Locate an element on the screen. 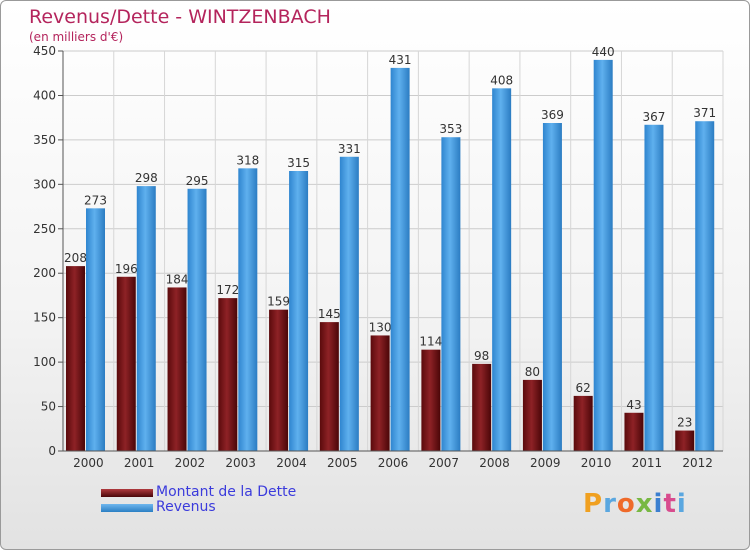  x-tick-label: 2007 is located at coordinates (443, 463).